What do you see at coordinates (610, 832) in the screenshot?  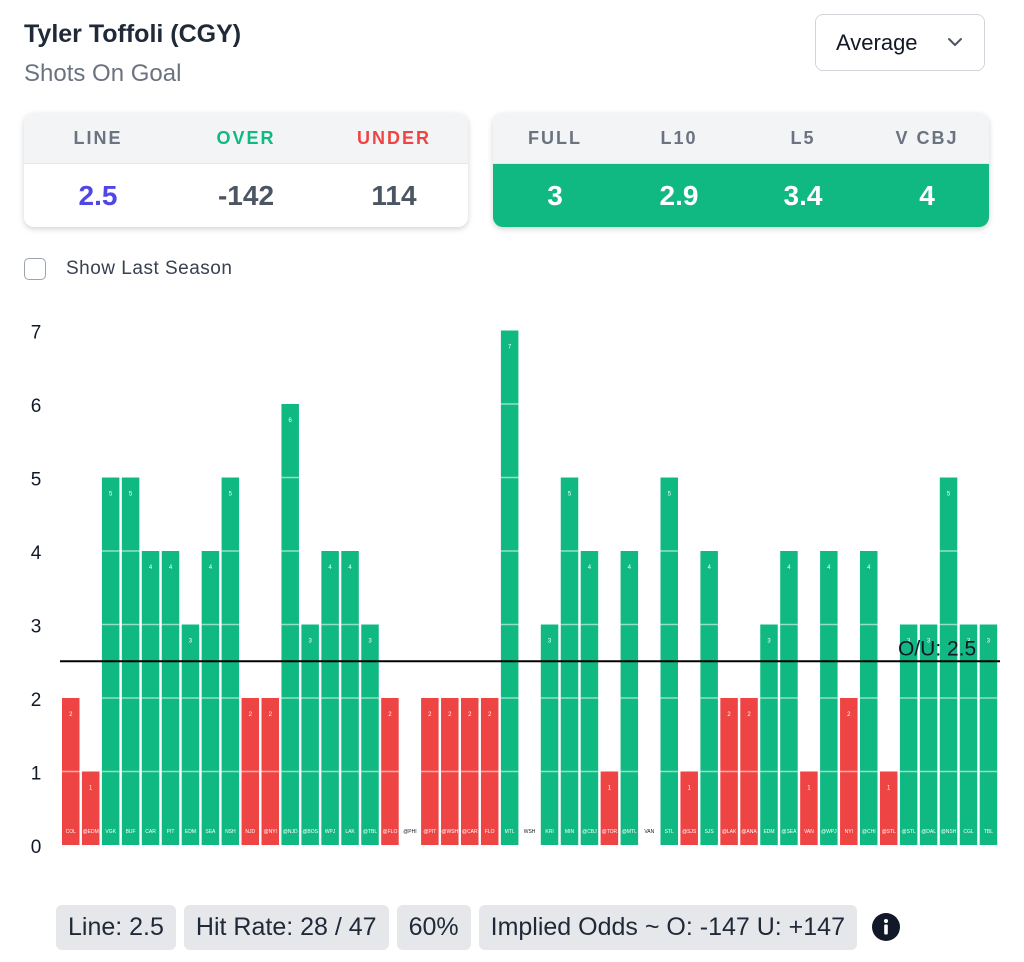 I see `category-label: @TOR` at bounding box center [610, 832].